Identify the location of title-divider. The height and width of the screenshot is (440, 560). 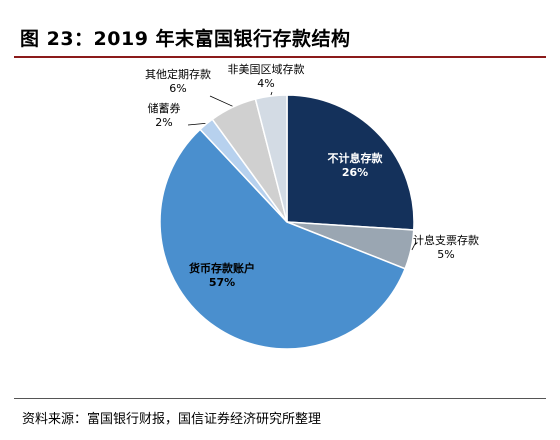
(280, 57).